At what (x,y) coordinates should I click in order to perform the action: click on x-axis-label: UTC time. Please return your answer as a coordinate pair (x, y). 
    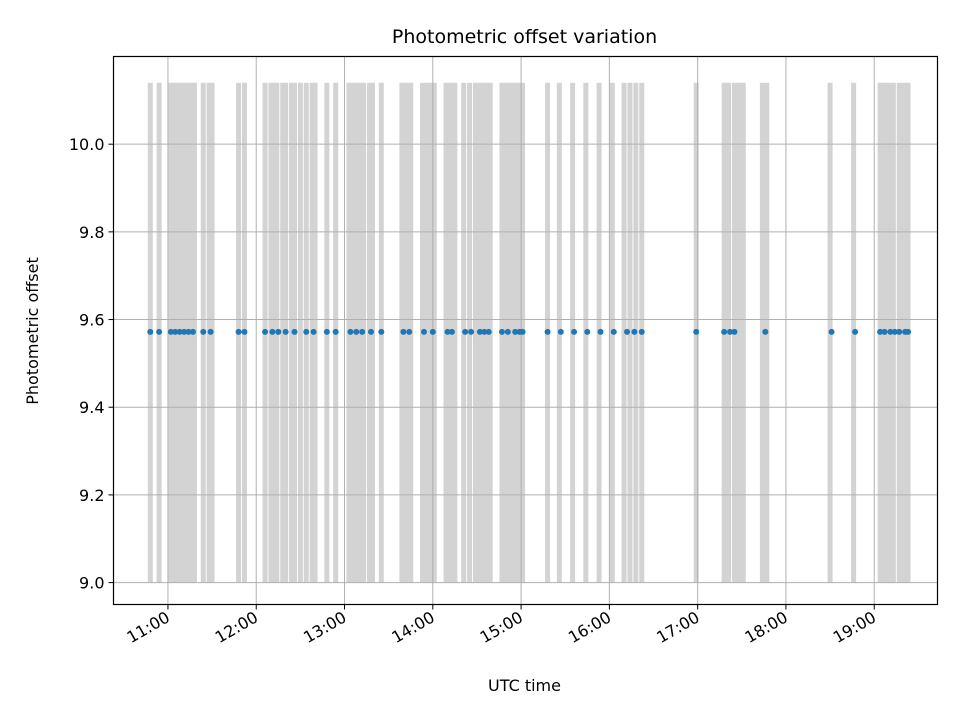
    Looking at the image, I should click on (524, 685).